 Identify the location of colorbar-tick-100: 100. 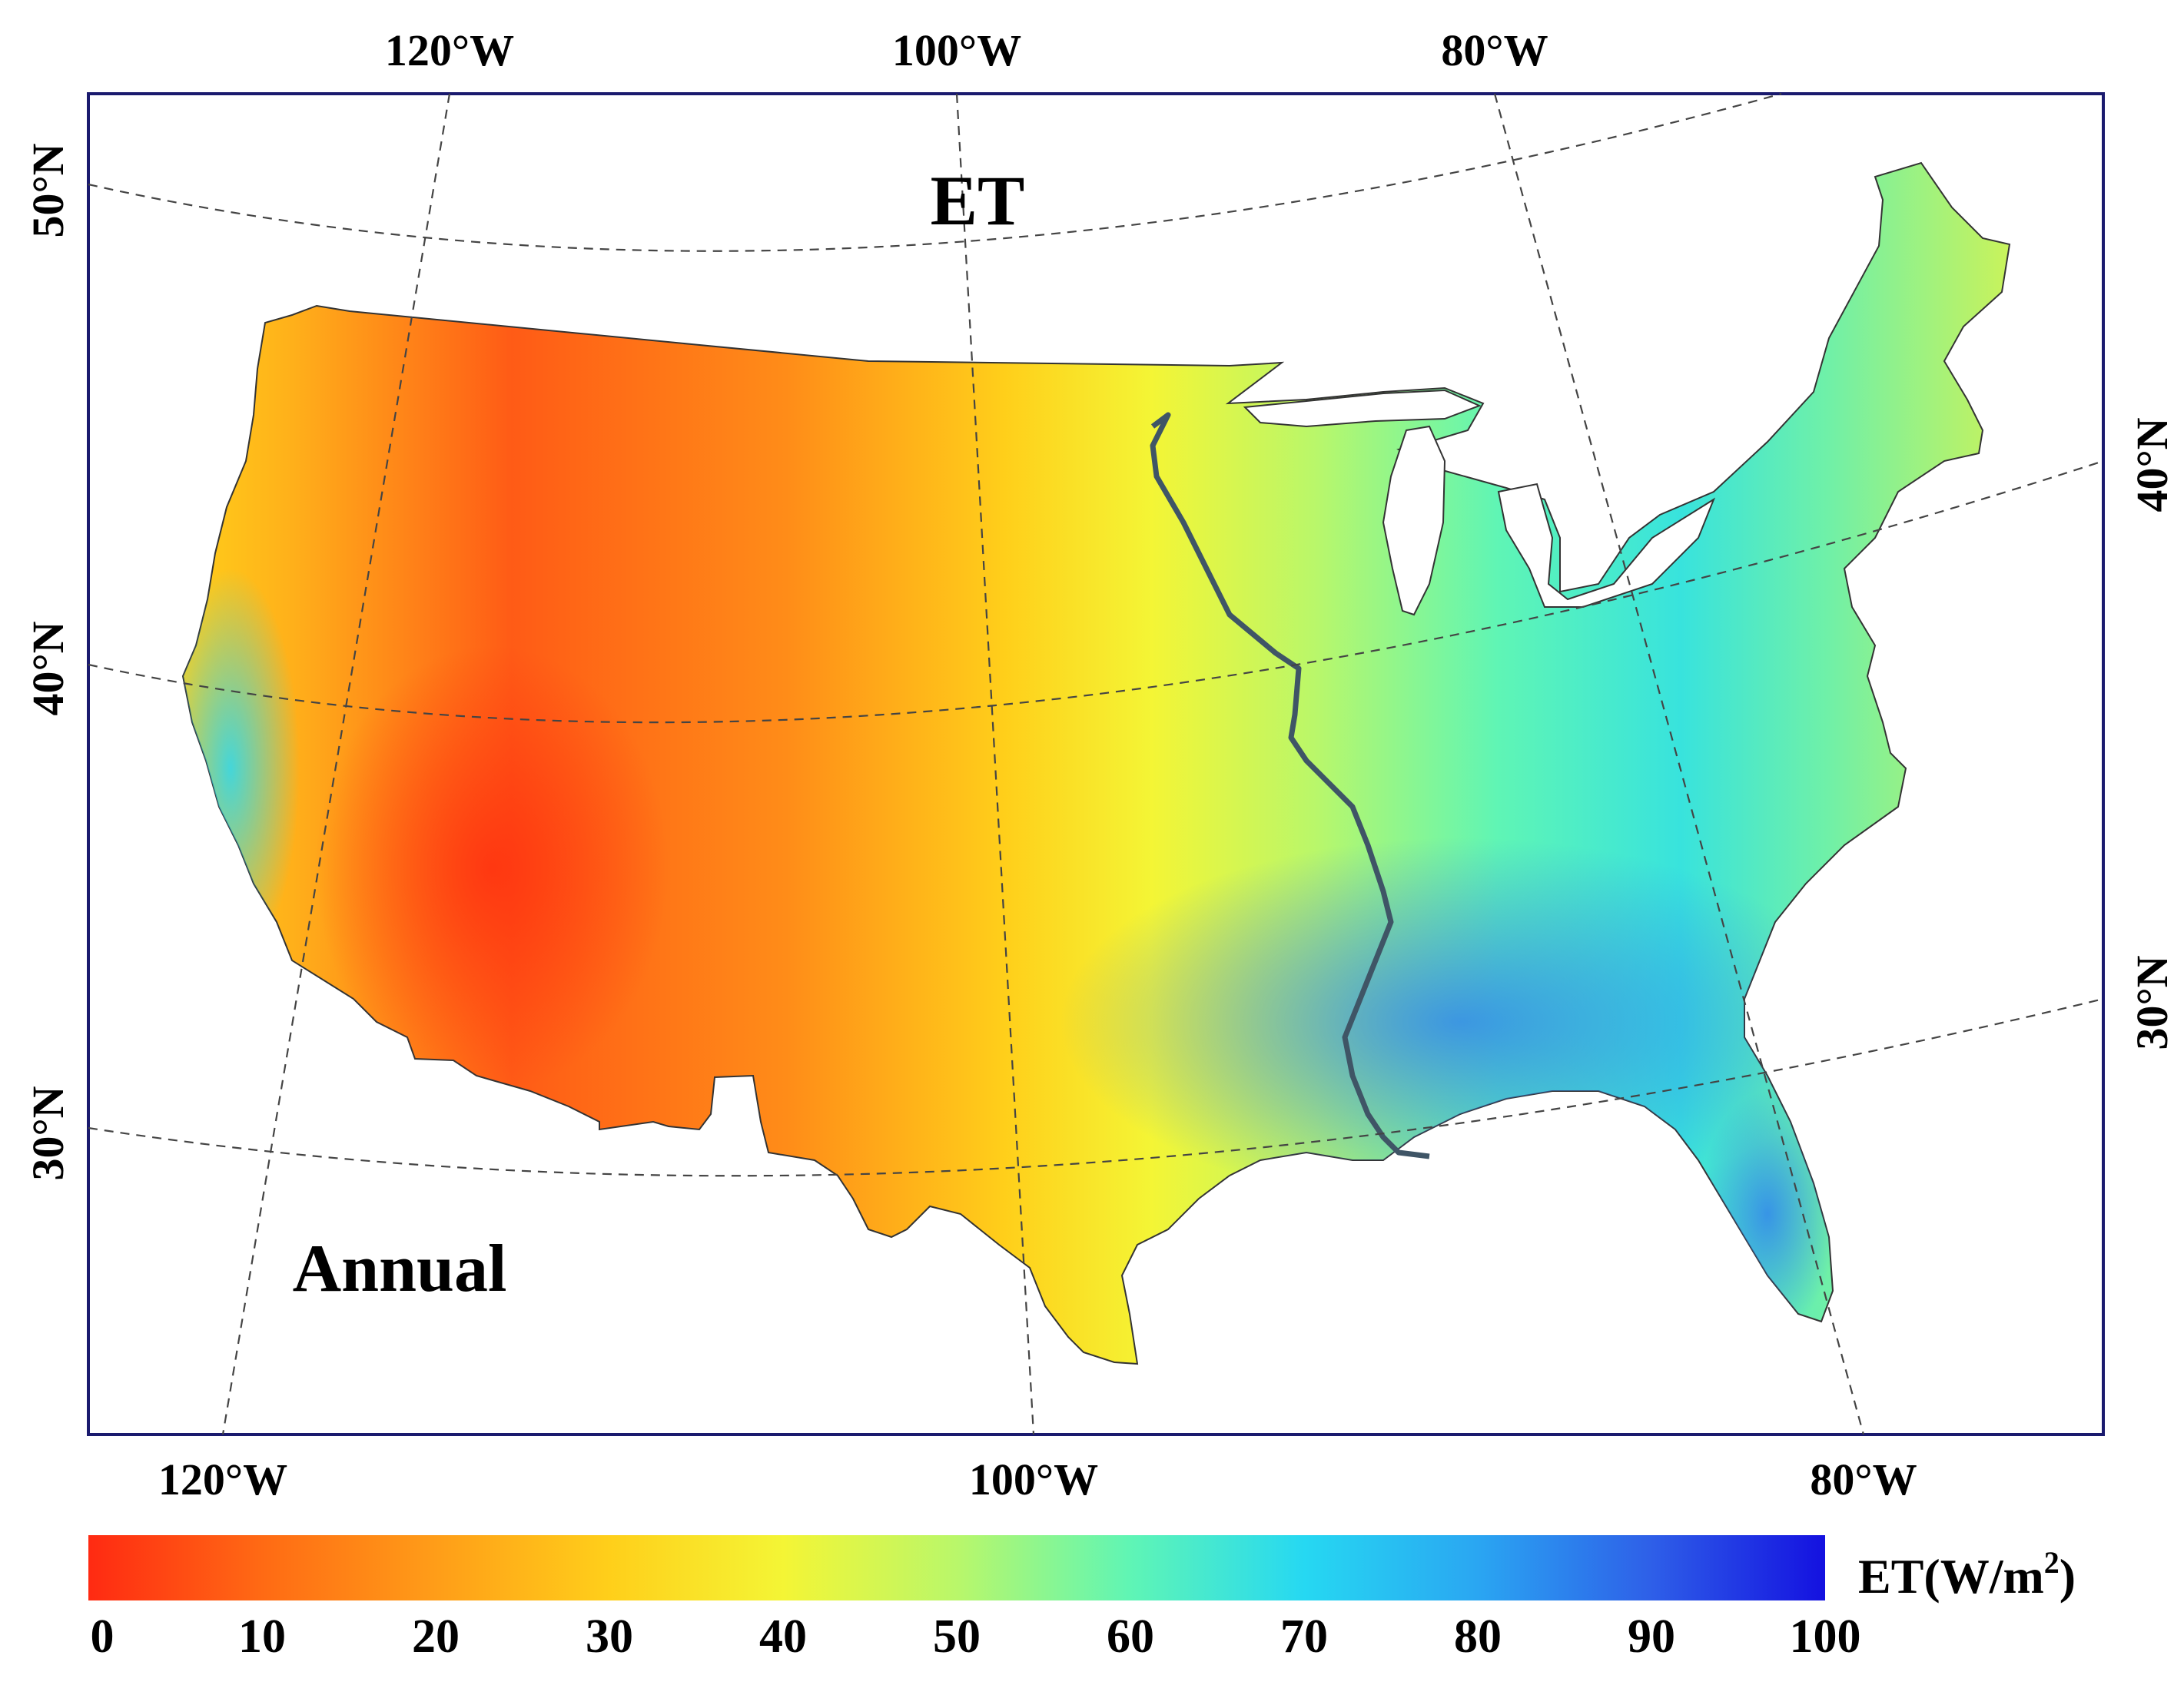
(1825, 1636).